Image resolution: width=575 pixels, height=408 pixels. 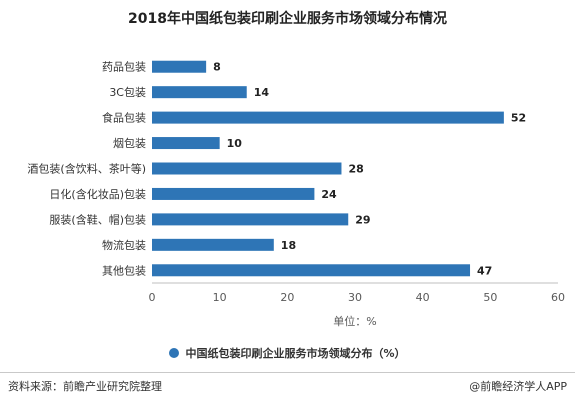 I want to click on data-label: 29, so click(x=362, y=219).